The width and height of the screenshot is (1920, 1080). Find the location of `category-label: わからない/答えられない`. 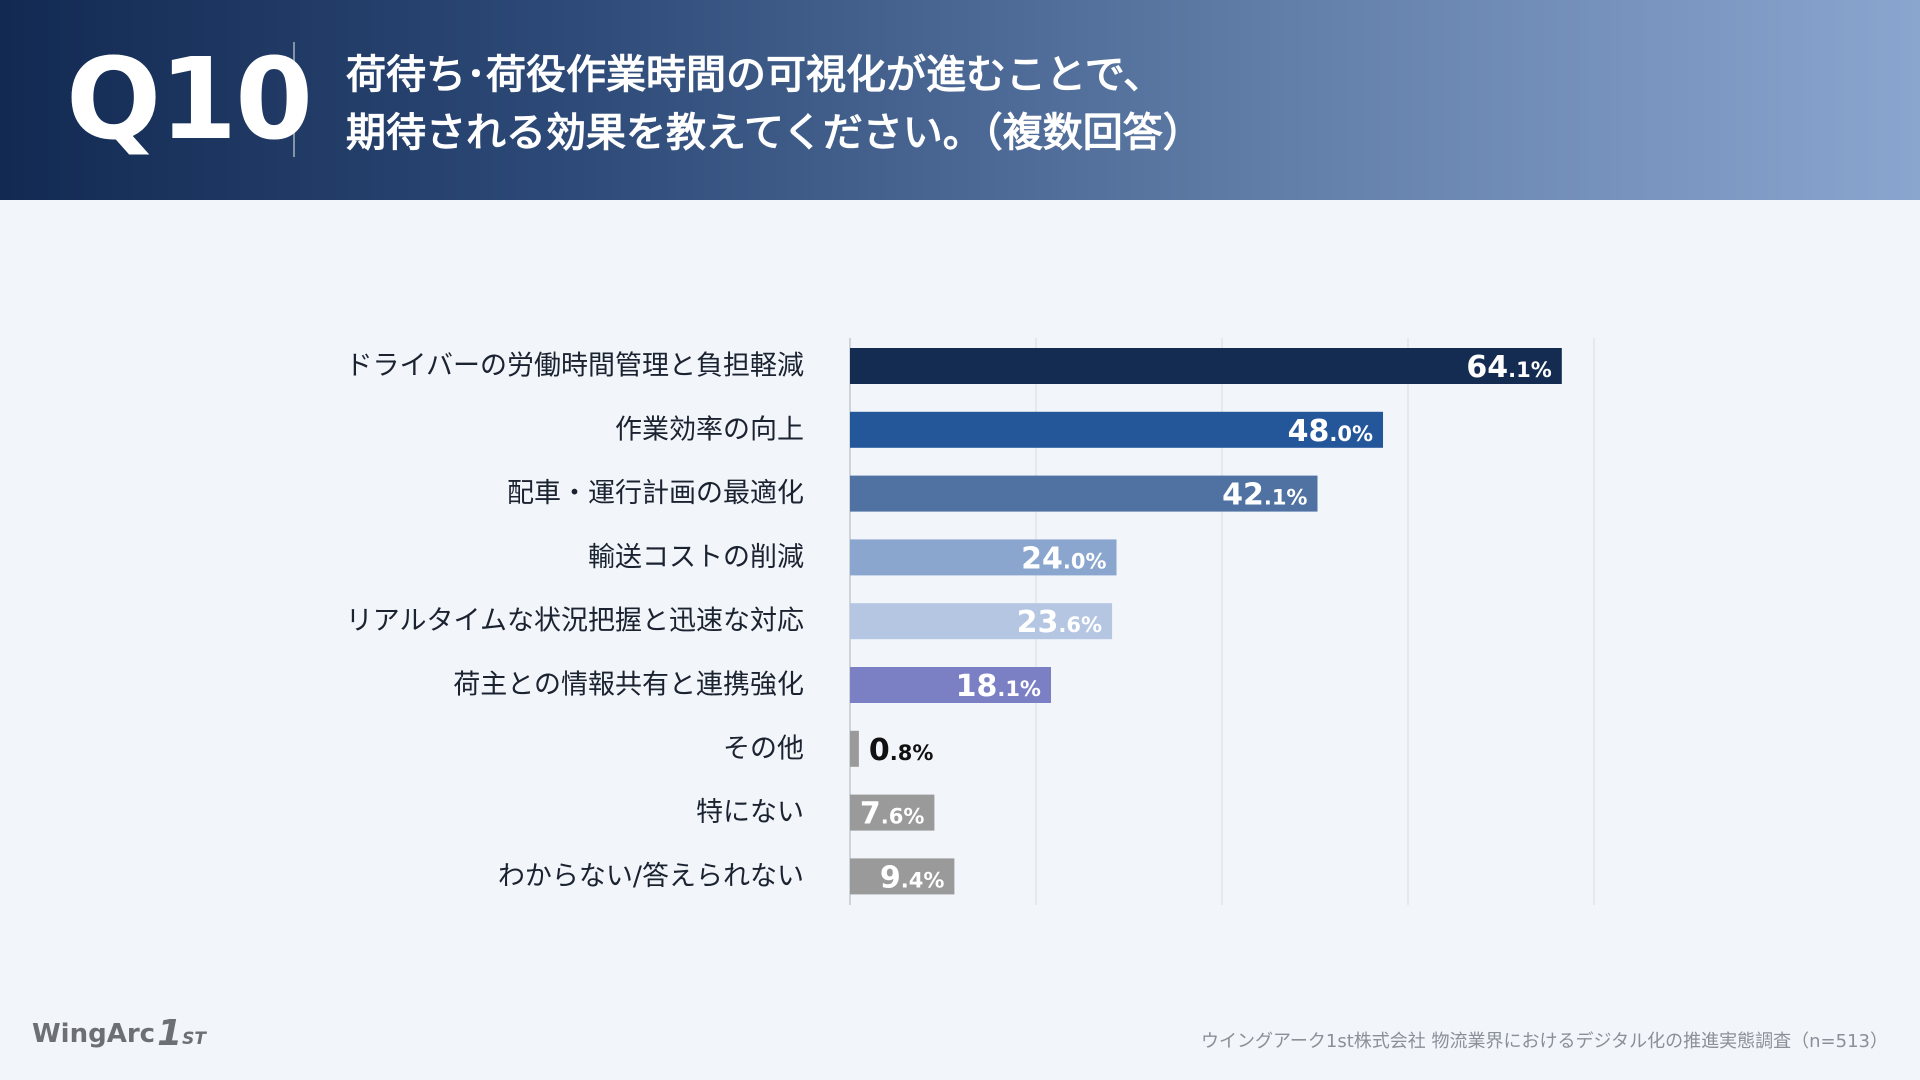

category-label: わからない/答えられない is located at coordinates (651, 876).